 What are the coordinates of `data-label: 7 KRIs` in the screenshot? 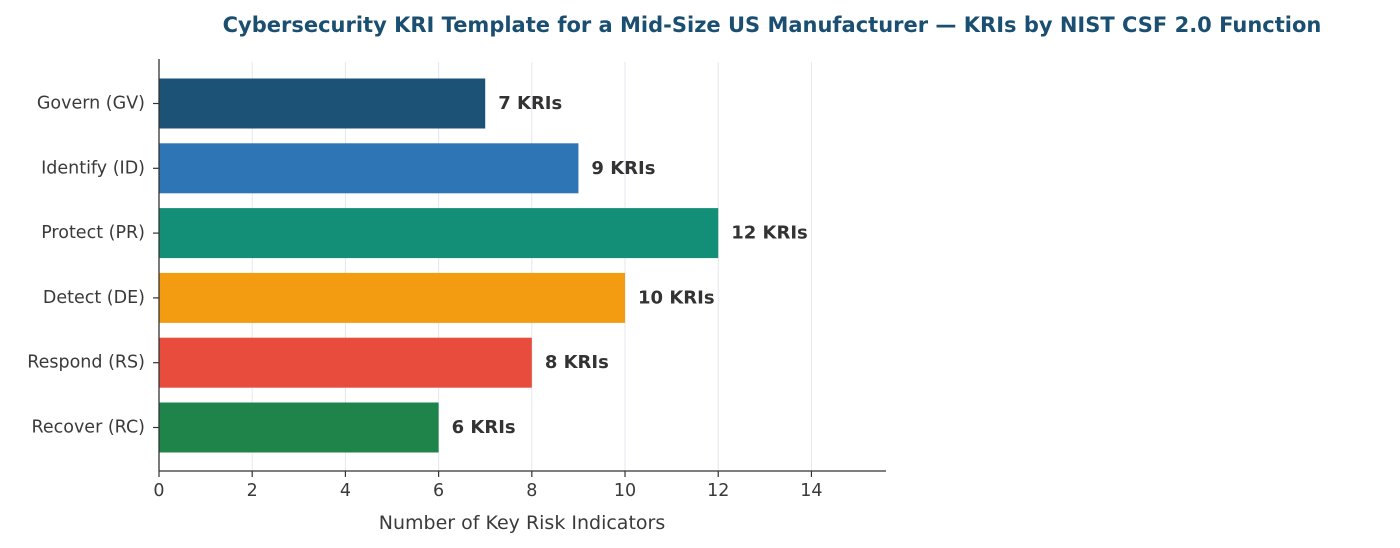 It's located at (530, 103).